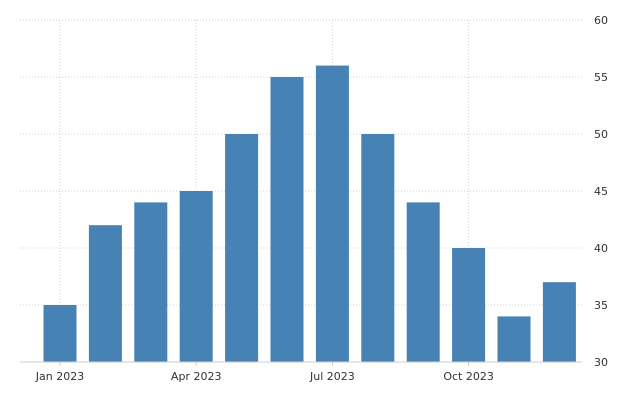  What do you see at coordinates (601, 362) in the screenshot?
I see `y-tick-label: 30` at bounding box center [601, 362].